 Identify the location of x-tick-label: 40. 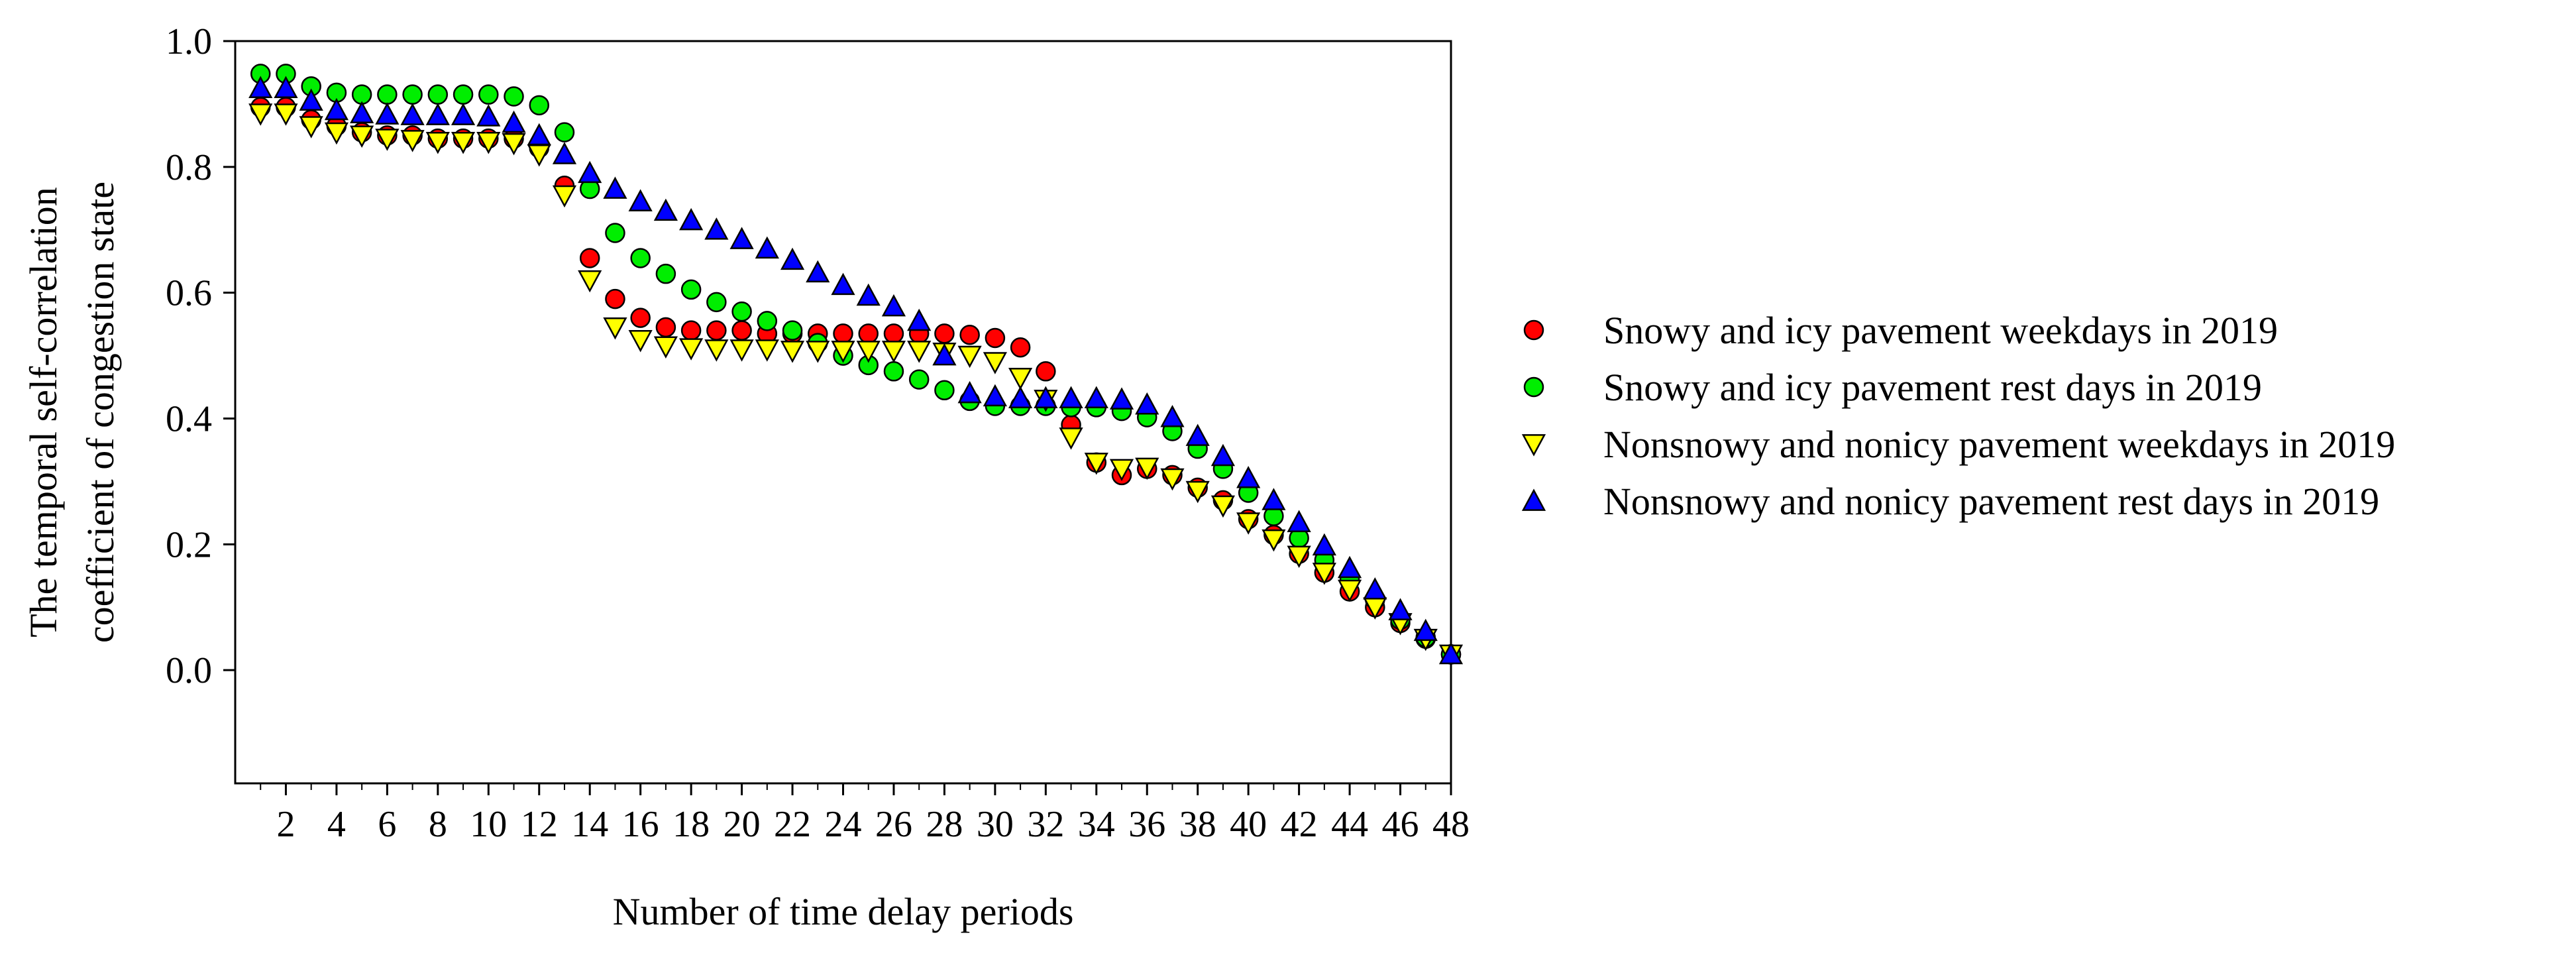
(1248, 824).